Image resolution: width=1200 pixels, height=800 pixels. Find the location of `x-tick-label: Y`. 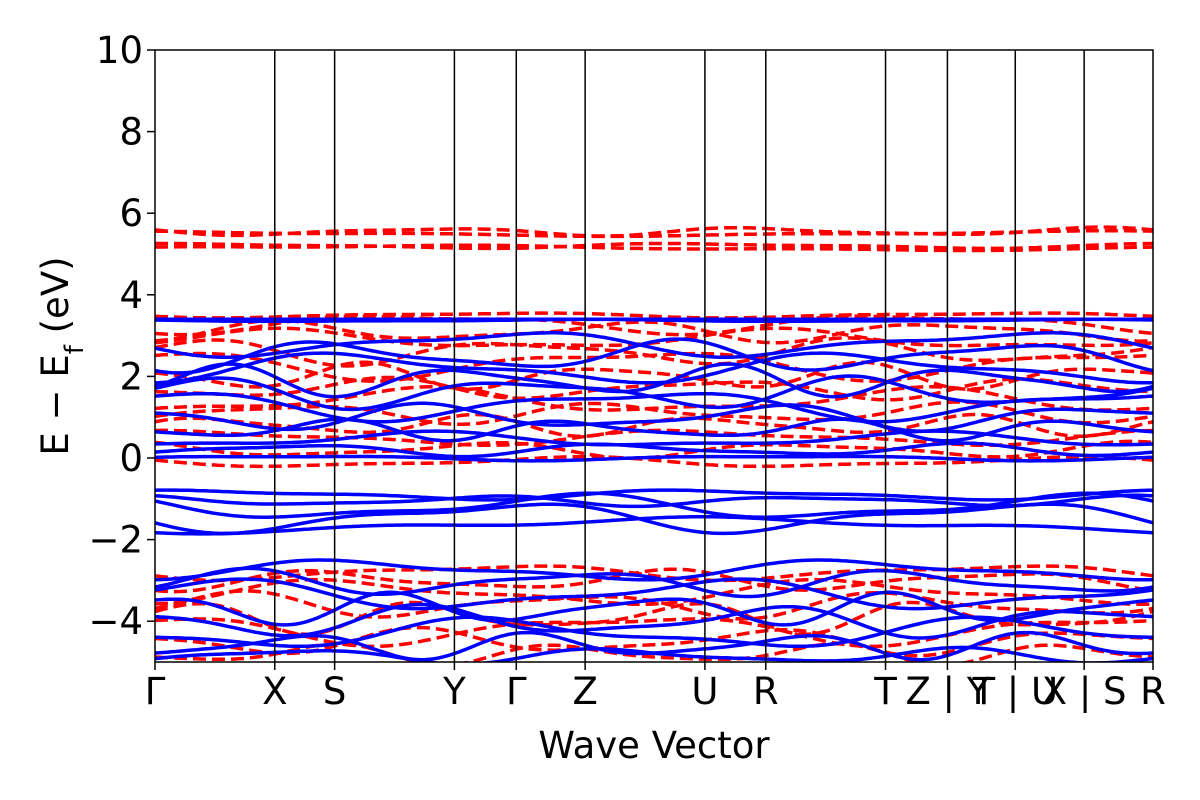

x-tick-label: Y is located at coordinates (454, 691).